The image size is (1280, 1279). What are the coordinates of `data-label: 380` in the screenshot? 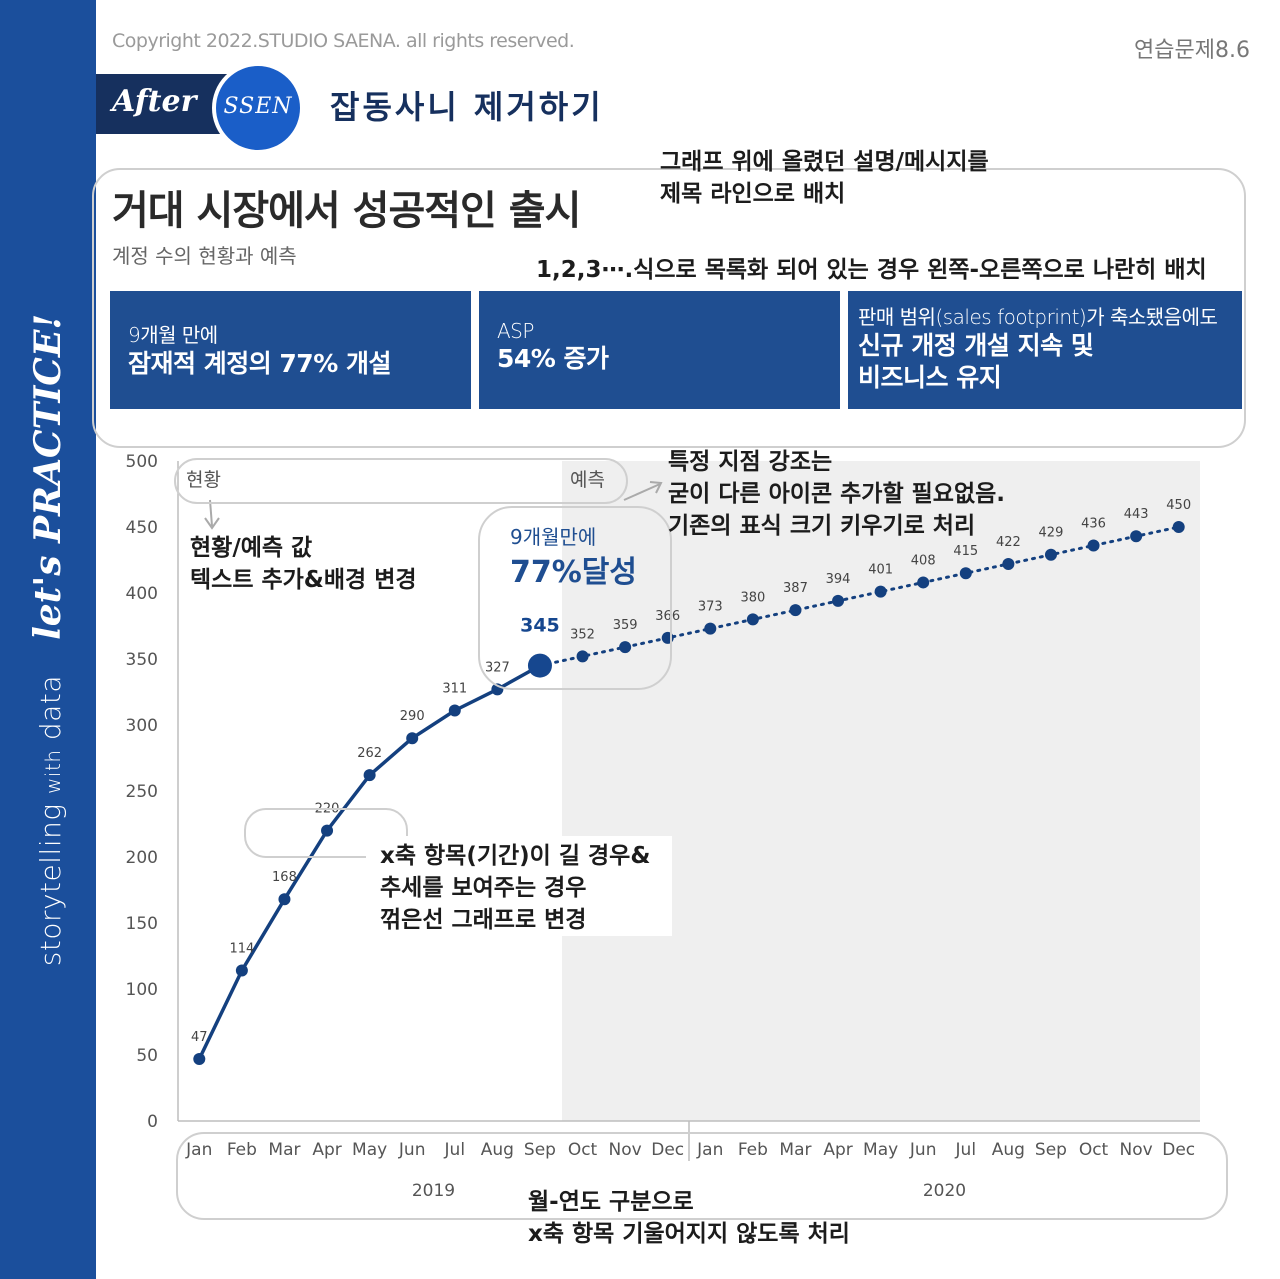 It's located at (752, 597).